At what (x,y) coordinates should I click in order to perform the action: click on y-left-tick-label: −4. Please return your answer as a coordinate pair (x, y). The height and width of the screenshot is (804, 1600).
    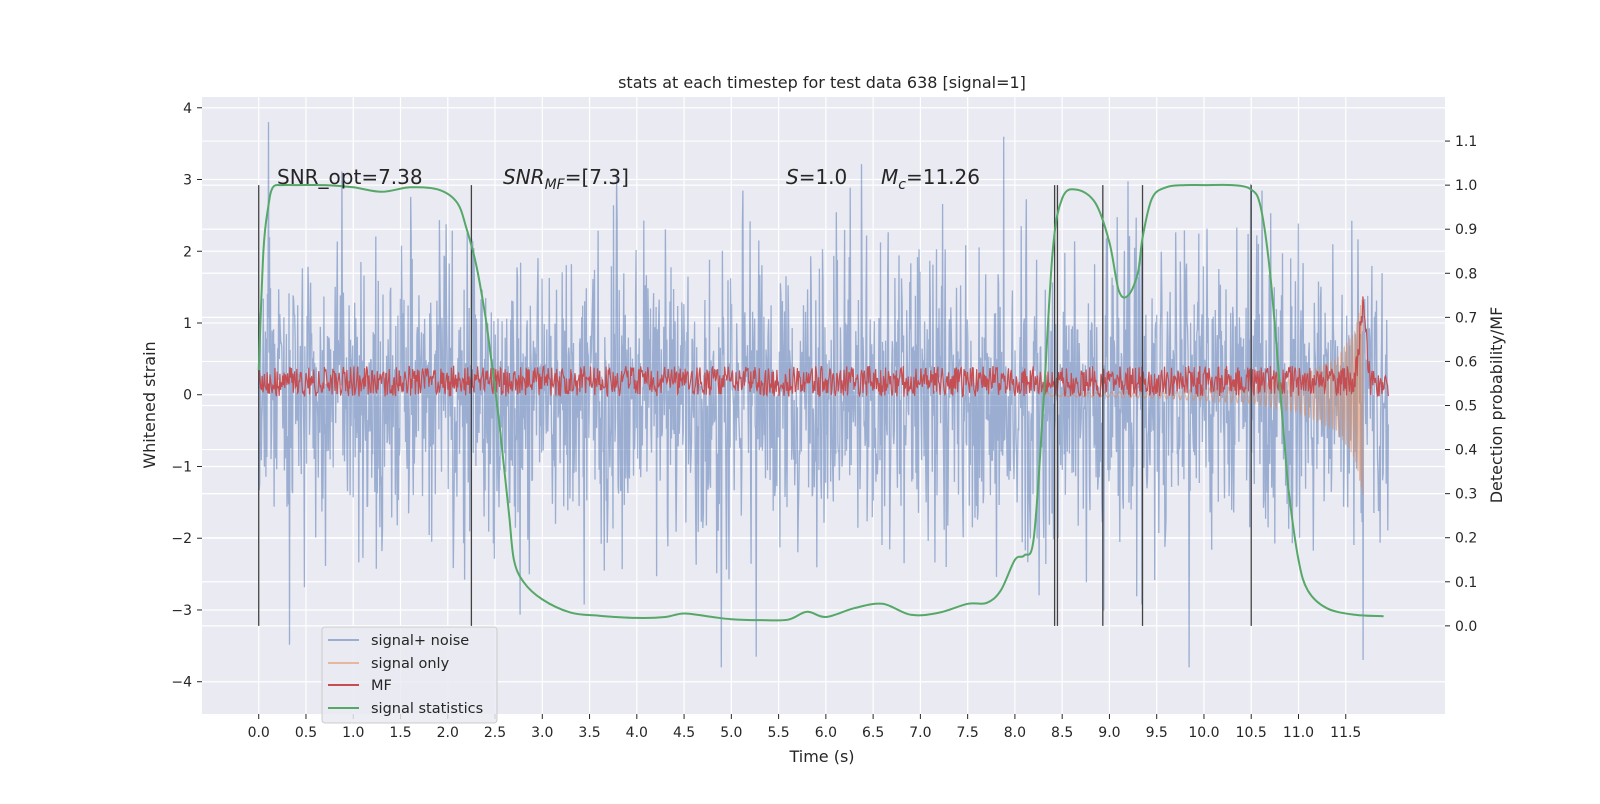
    Looking at the image, I should click on (181, 683).